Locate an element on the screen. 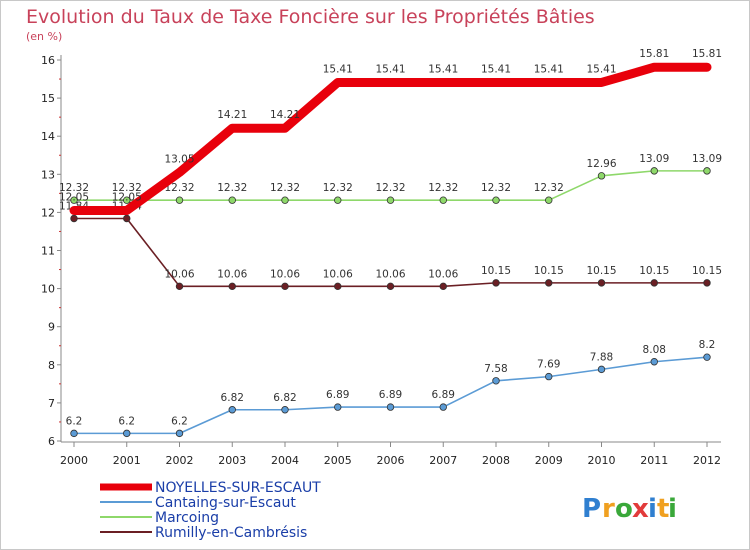  x-tick-label: 2012 is located at coordinates (707, 460).